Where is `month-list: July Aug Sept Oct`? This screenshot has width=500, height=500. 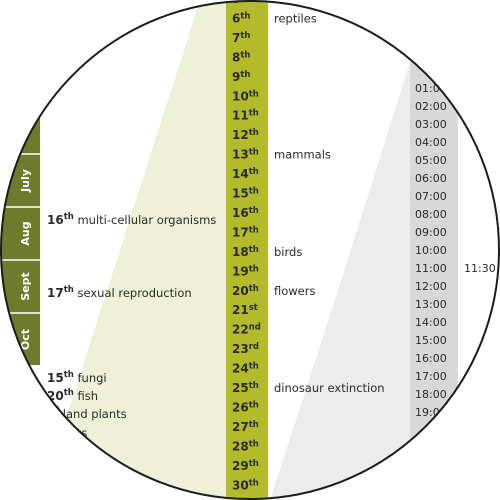
month-list: July Aug Sept Oct is located at coordinates (20, 260).